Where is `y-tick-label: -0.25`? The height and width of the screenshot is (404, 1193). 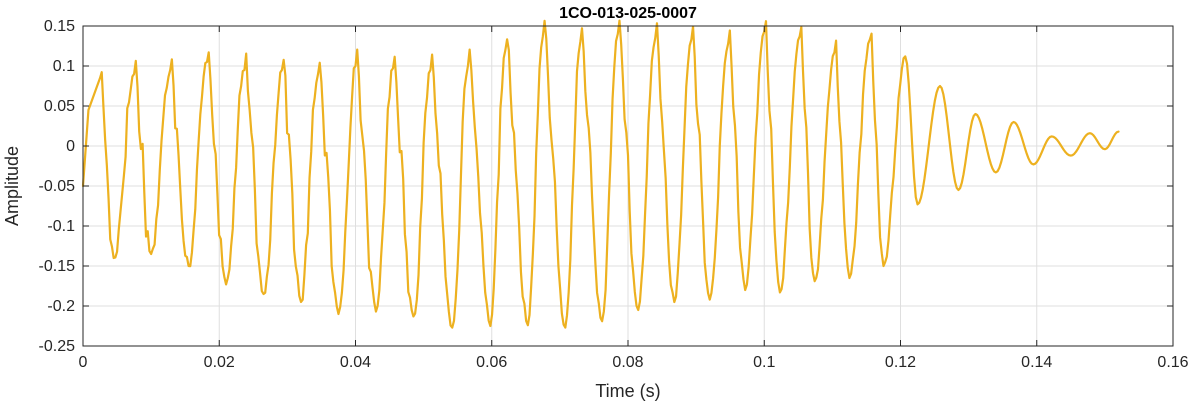
y-tick-label: -0.25 is located at coordinates (57, 346).